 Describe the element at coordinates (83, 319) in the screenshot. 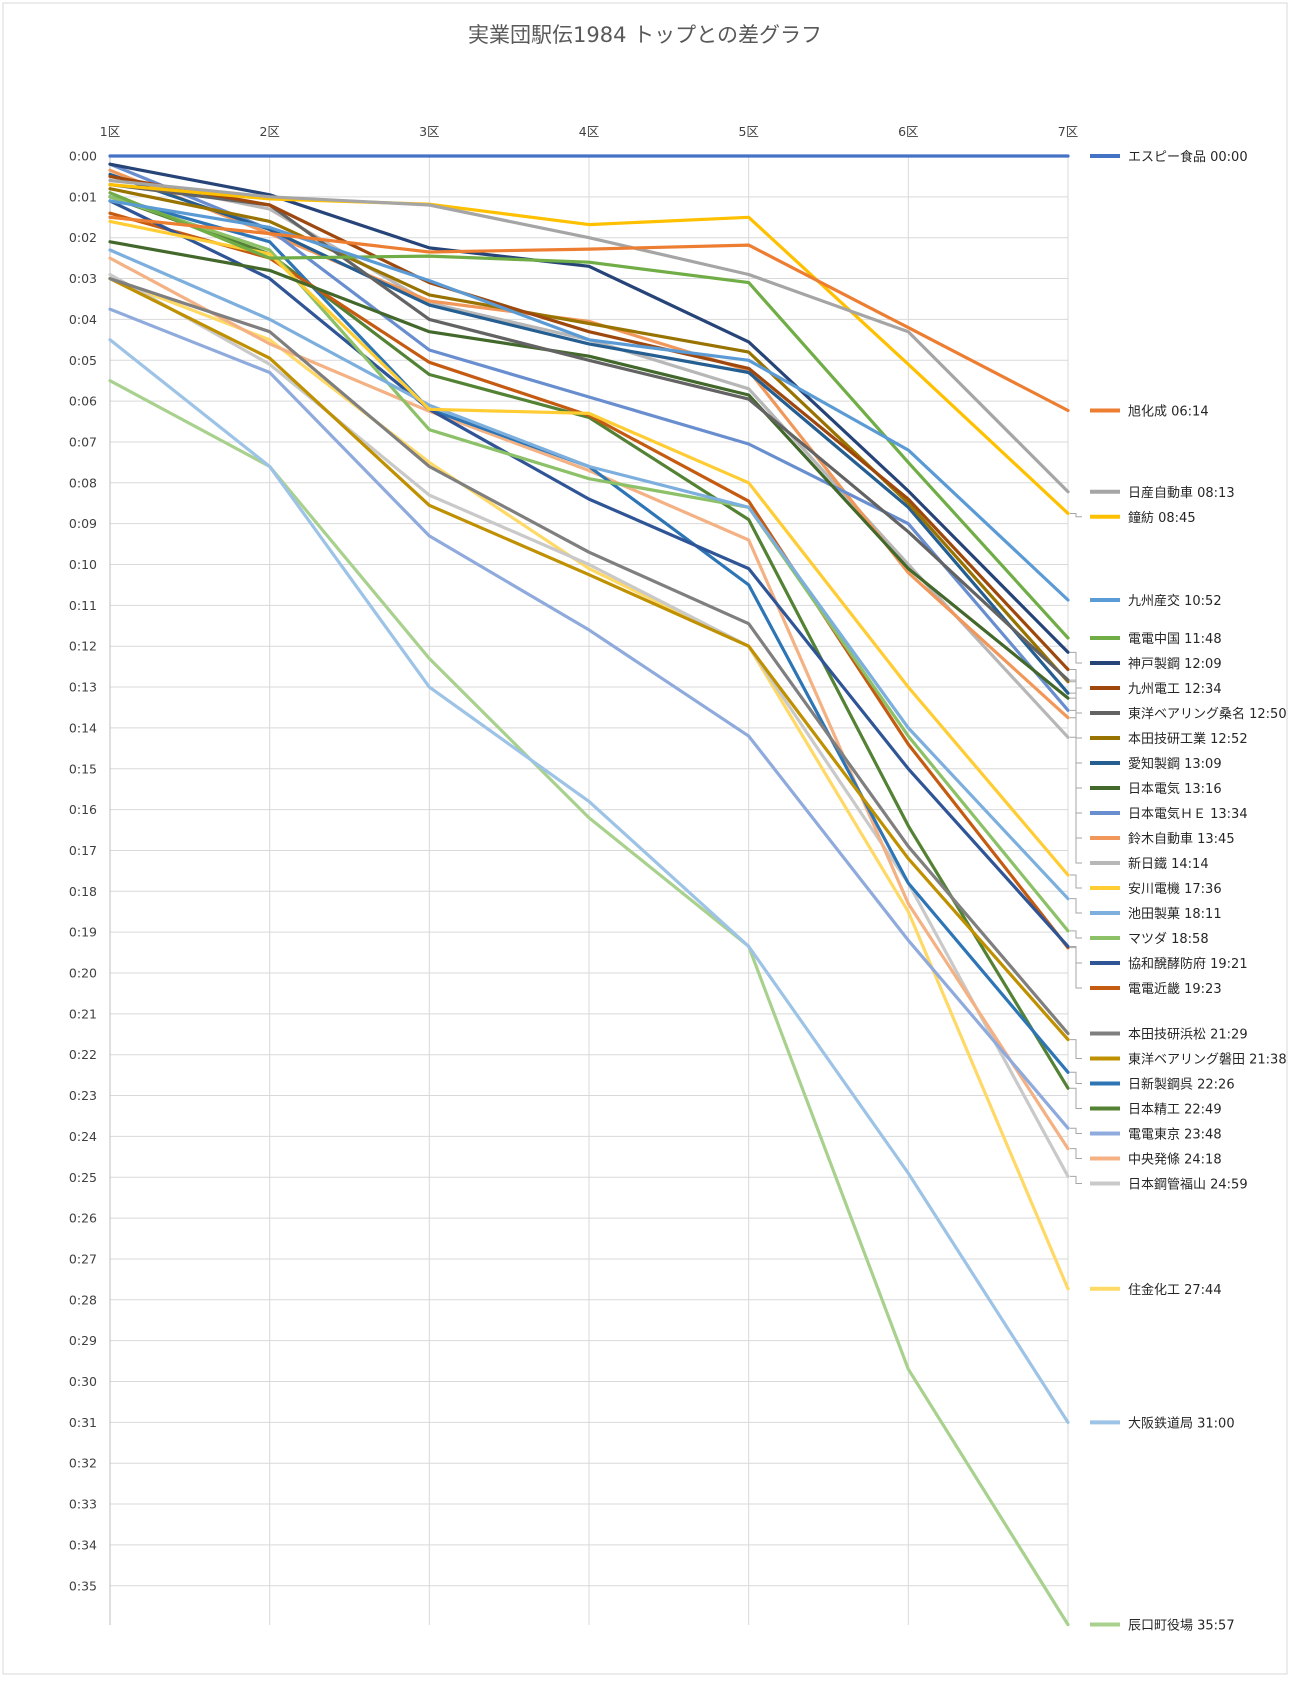

I see `y-tick-label: 0:04` at that location.